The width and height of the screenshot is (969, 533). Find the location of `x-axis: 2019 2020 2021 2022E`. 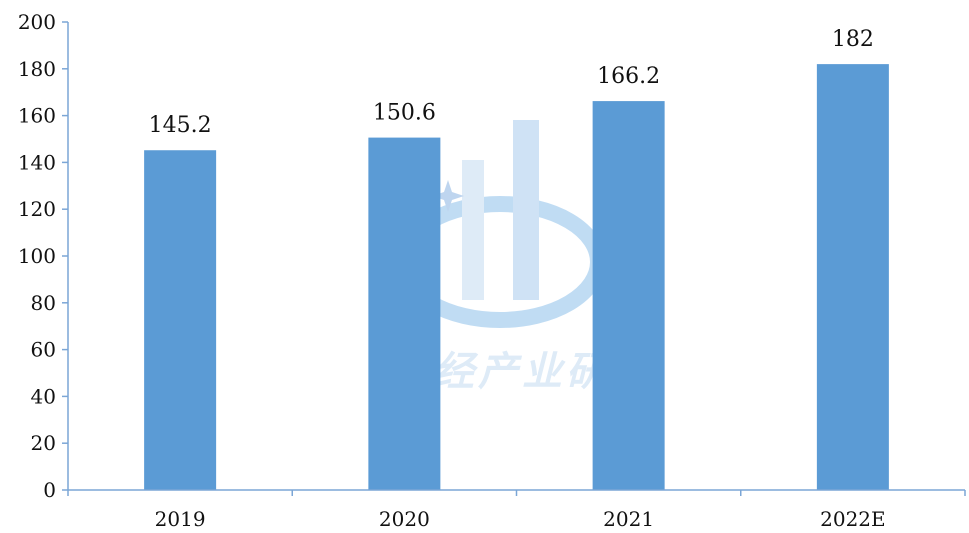

x-axis: 2019 2020 2021 2022E is located at coordinates (516, 510).